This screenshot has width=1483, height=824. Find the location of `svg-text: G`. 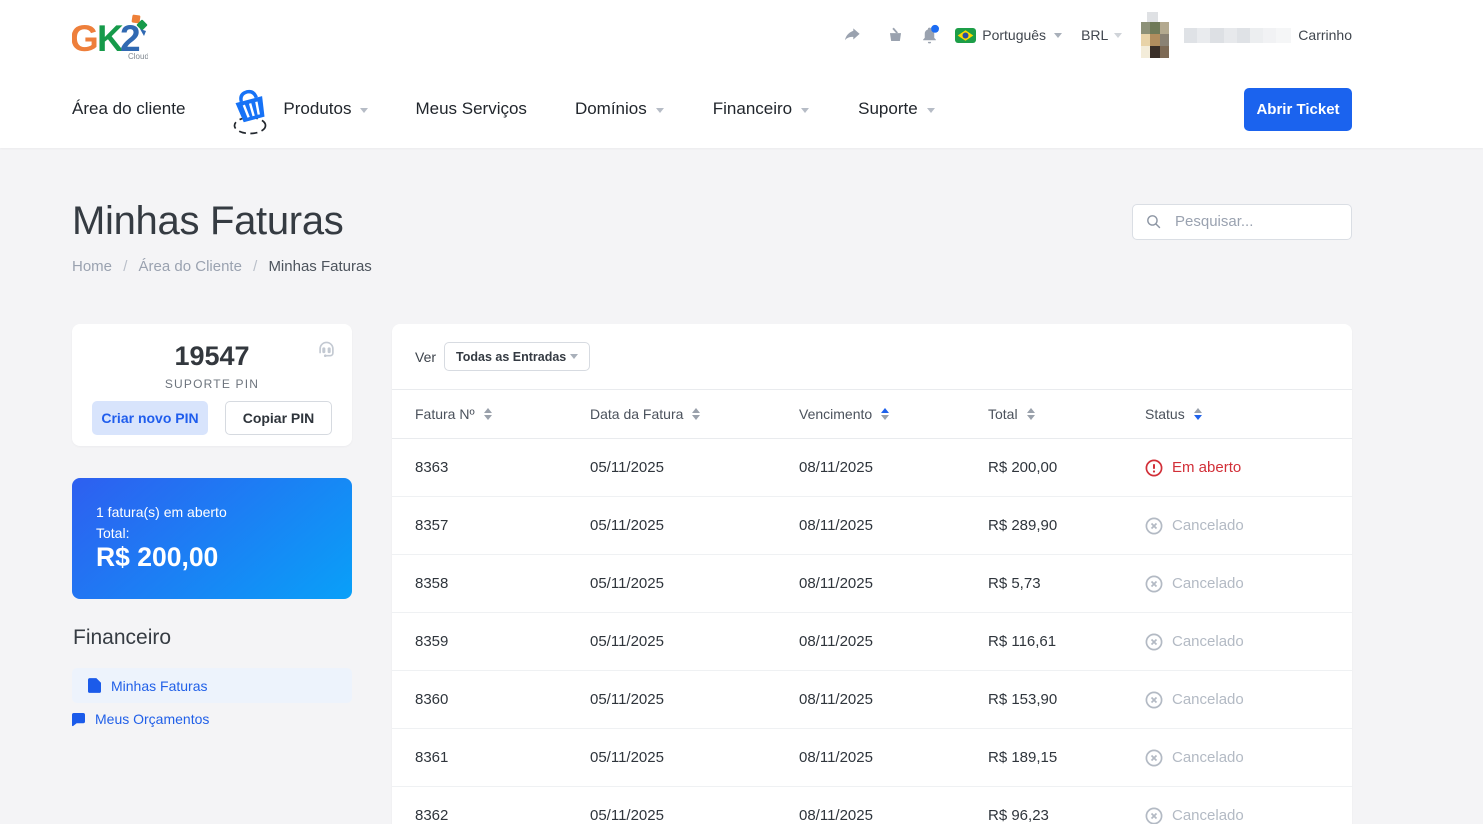

svg-text: G is located at coordinates (85, 38).